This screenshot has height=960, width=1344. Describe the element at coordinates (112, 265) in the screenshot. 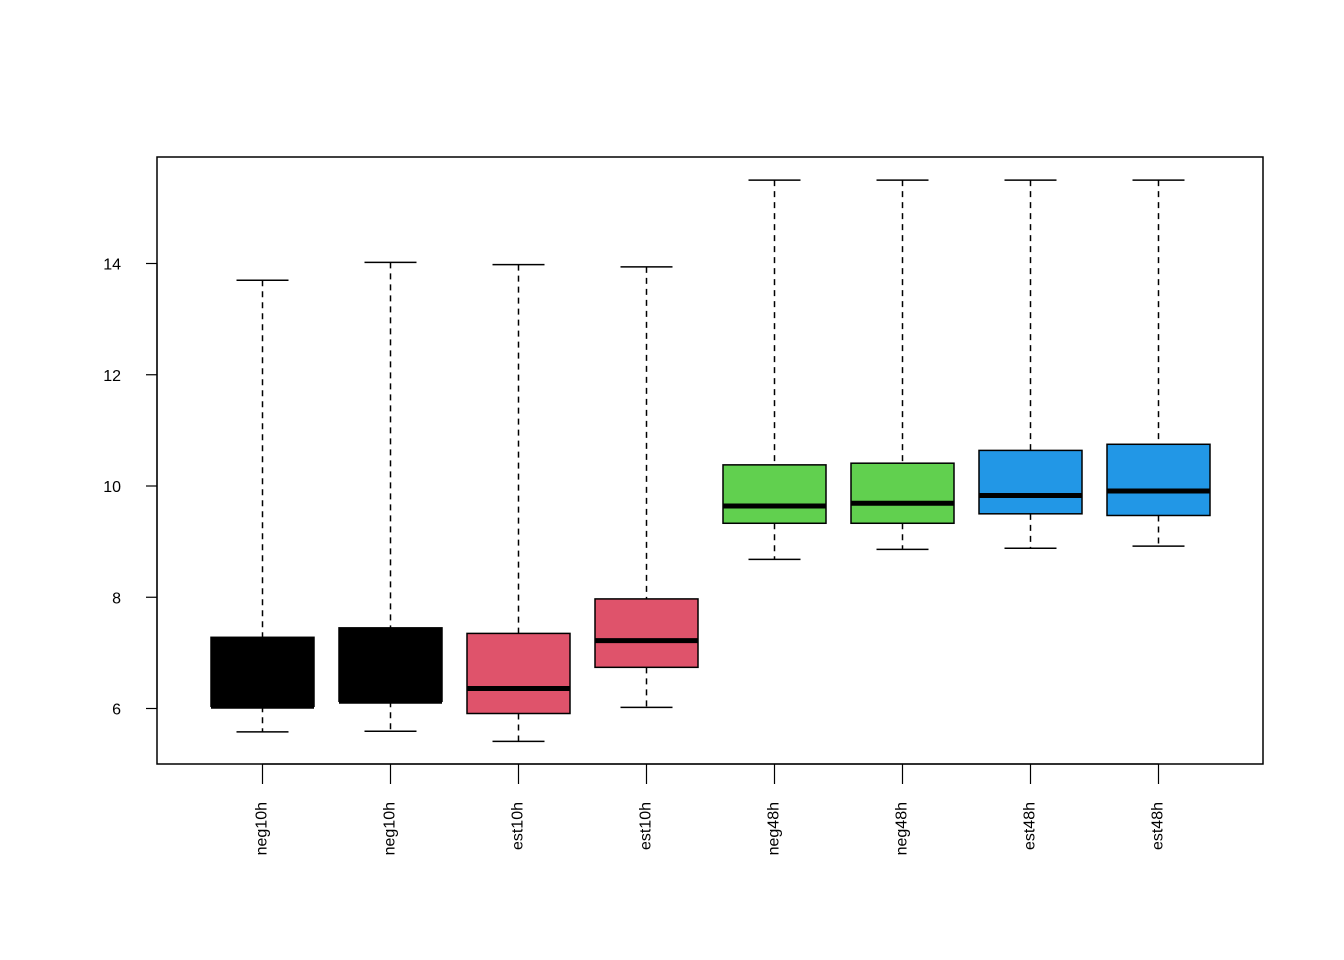

I see `y-tick-label: 14` at that location.